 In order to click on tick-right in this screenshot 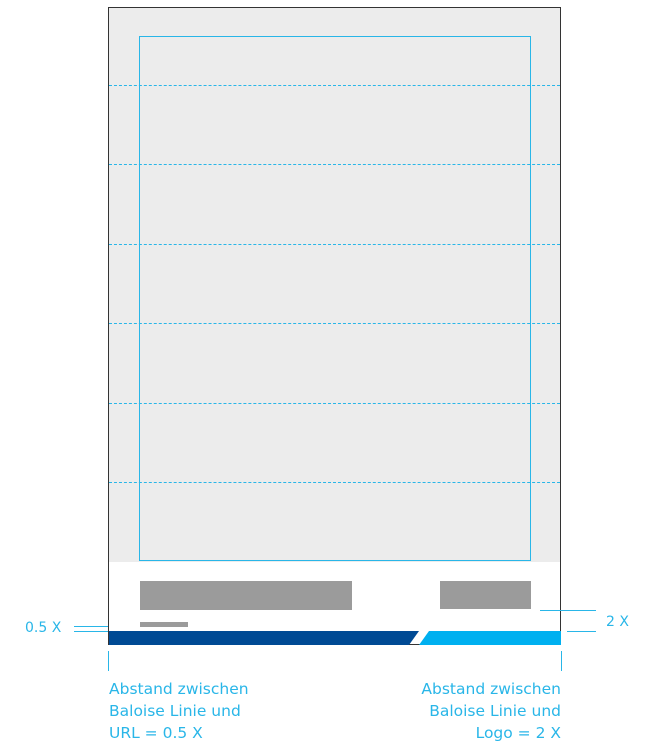, I will do `click(561, 661)`.